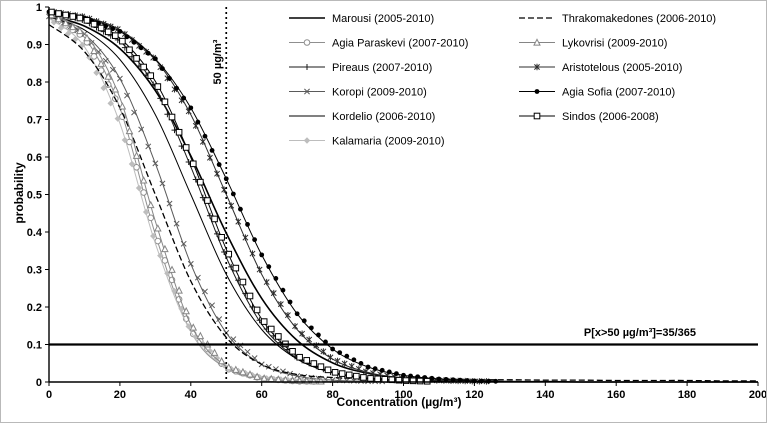 The width and height of the screenshot is (767, 423). I want to click on svg-text: 0.9, so click(34, 46).